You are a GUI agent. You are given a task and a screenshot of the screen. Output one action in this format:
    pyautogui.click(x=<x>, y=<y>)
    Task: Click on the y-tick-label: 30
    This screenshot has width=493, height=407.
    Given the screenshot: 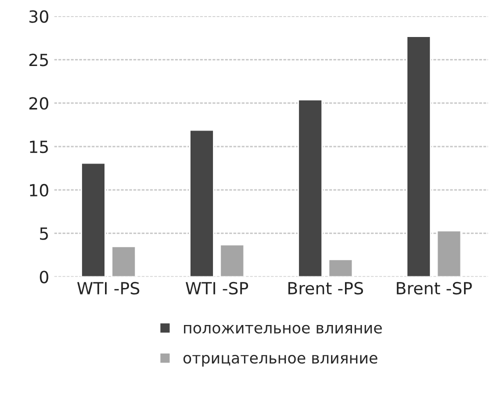 What is the action you would take?
    pyautogui.click(x=38, y=16)
    